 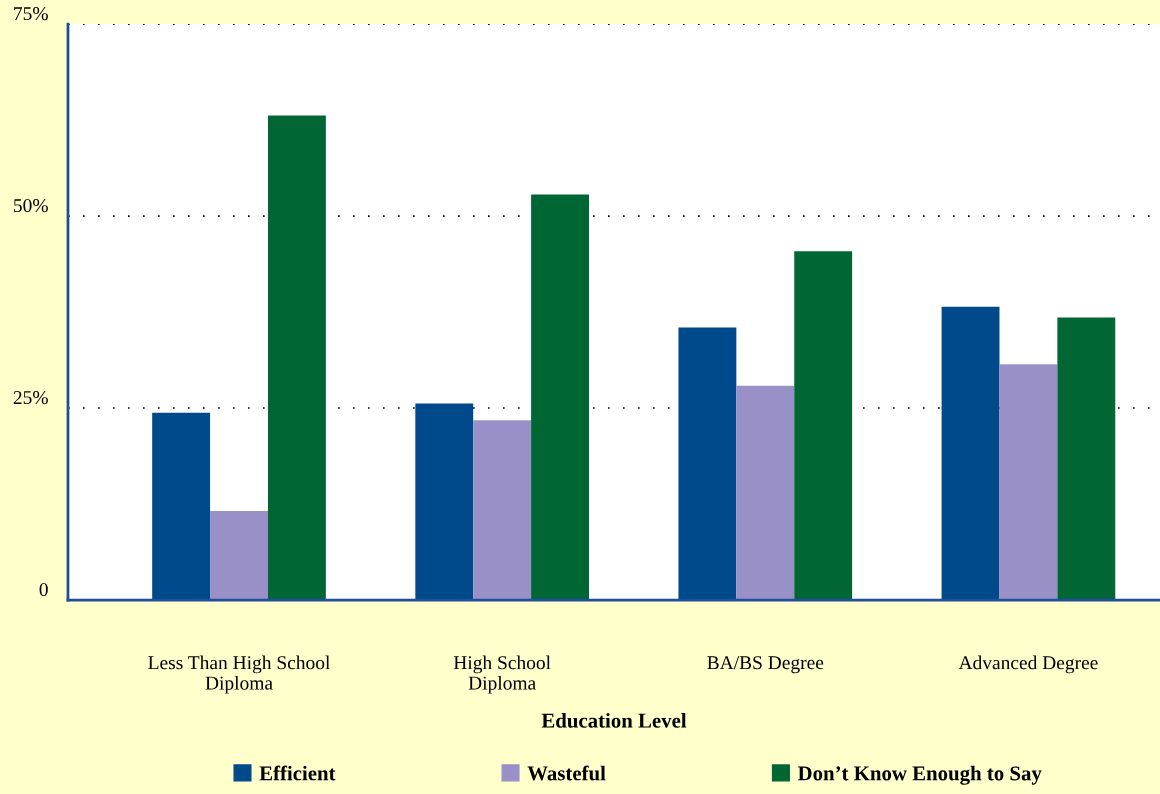 I want to click on y-tick-label: 50%, so click(x=31, y=205).